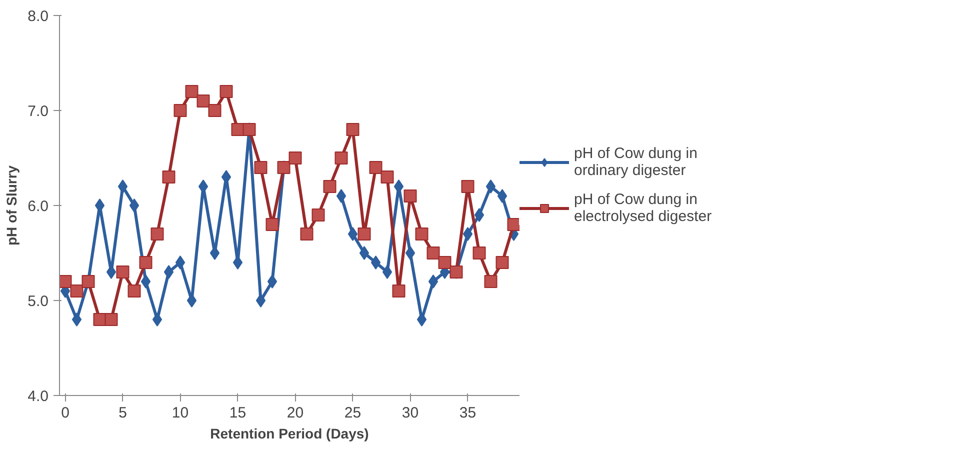 The height and width of the screenshot is (473, 959). I want to click on y-tick-label: 4.0, so click(38, 396).